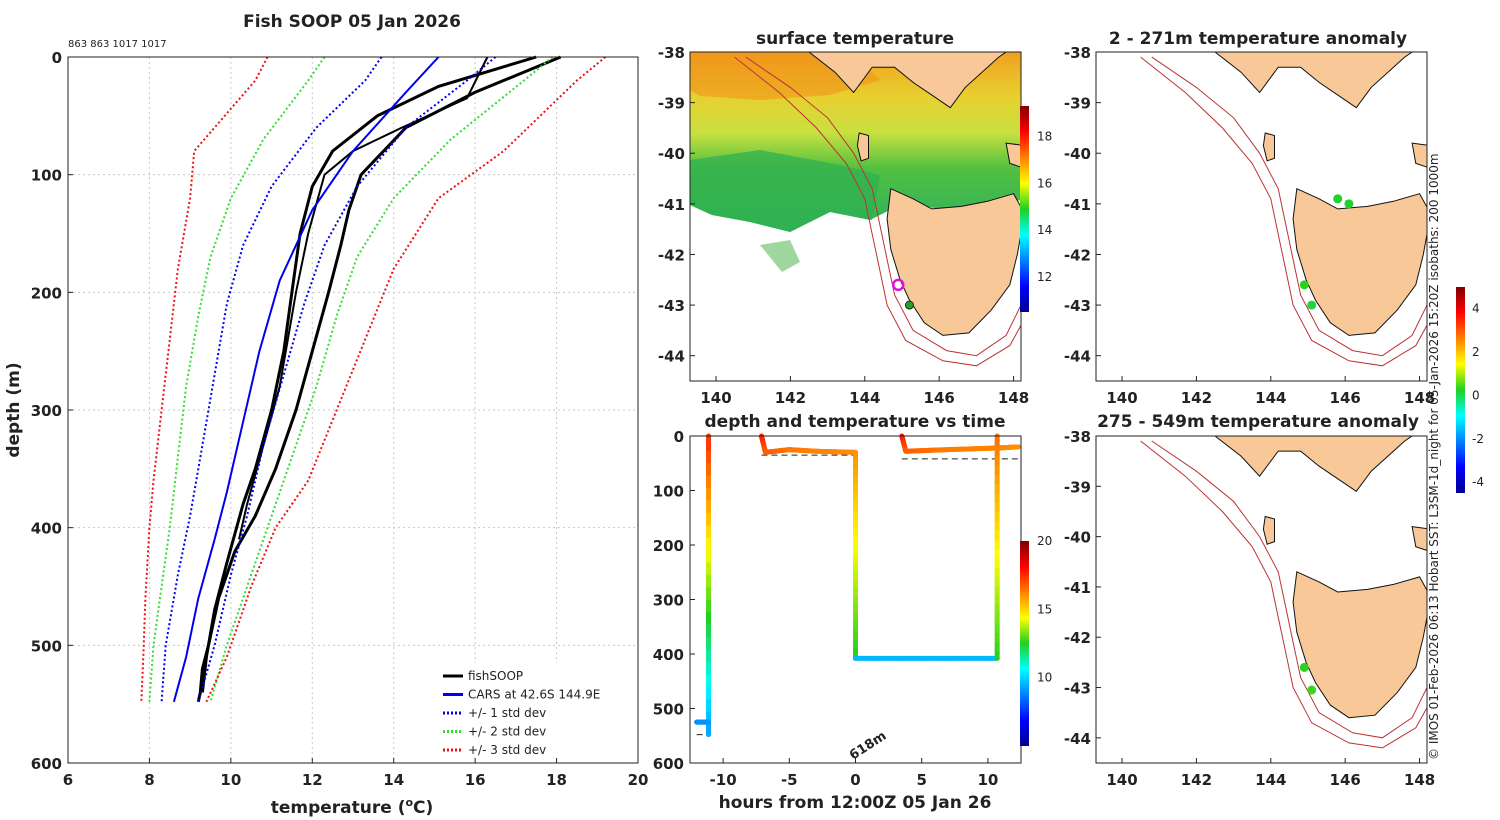 The image size is (1500, 820). I want to click on profile-x-tick: 14, so click(393, 780).